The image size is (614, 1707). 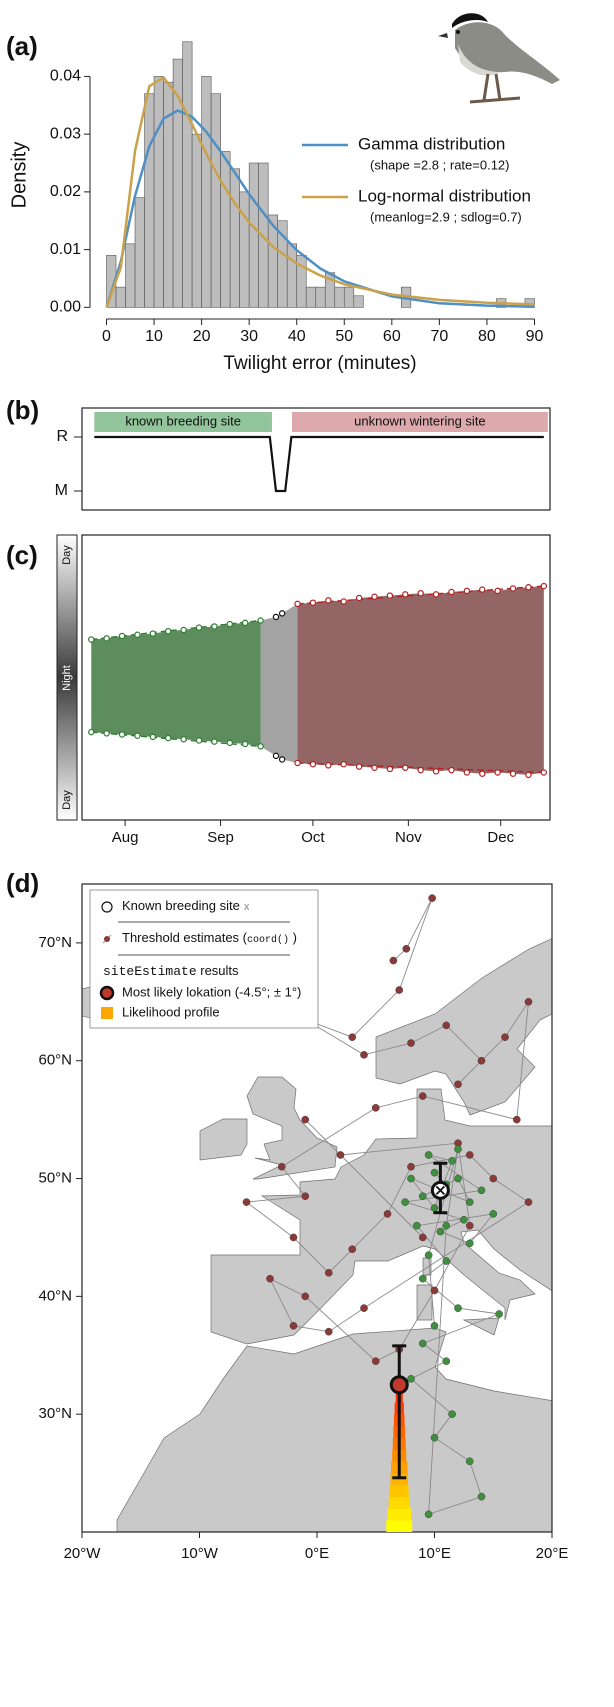 What do you see at coordinates (458, 32) in the screenshot?
I see `bird-eye` at bounding box center [458, 32].